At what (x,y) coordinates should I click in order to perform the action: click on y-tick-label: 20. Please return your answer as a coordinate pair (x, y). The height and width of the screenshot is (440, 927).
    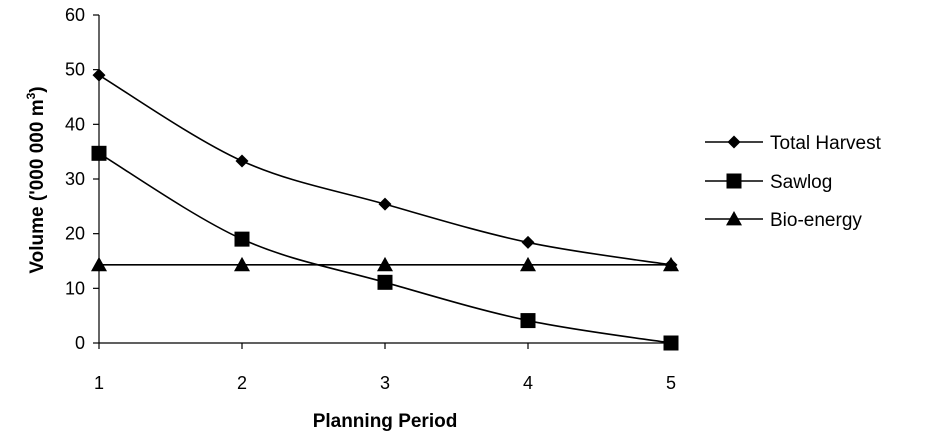
    Looking at the image, I should click on (75, 234).